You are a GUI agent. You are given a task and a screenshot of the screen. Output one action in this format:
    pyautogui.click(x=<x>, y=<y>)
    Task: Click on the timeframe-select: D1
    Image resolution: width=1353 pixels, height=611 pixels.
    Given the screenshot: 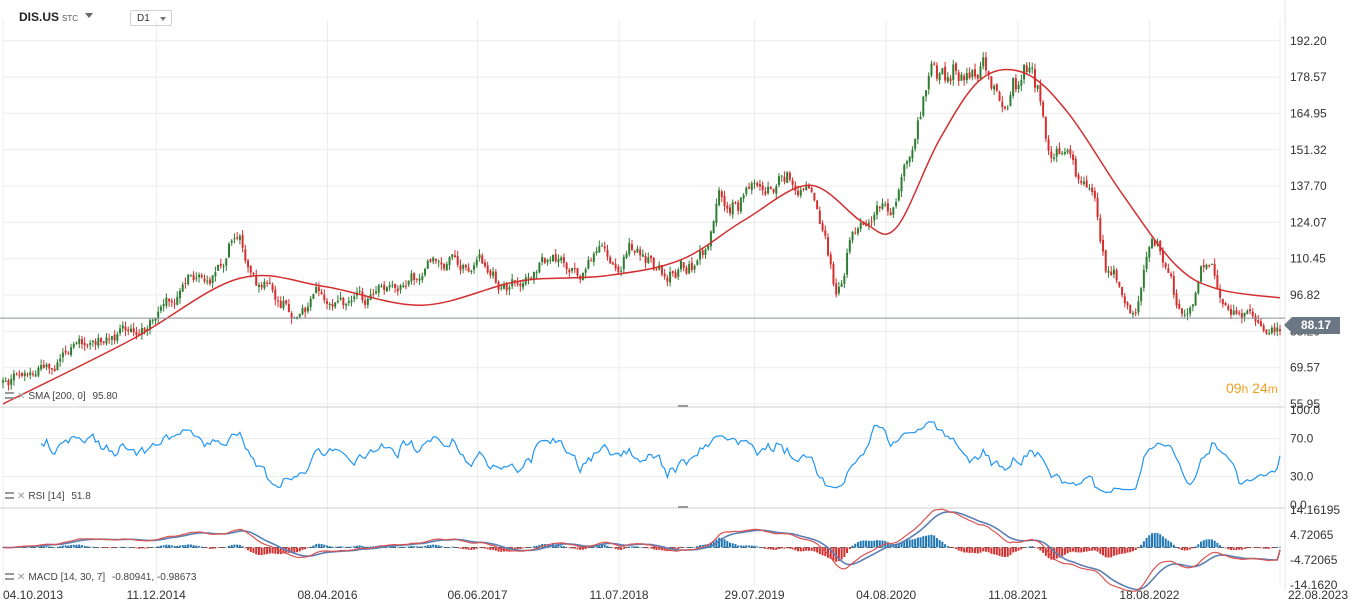 What is the action you would take?
    pyautogui.click(x=151, y=18)
    